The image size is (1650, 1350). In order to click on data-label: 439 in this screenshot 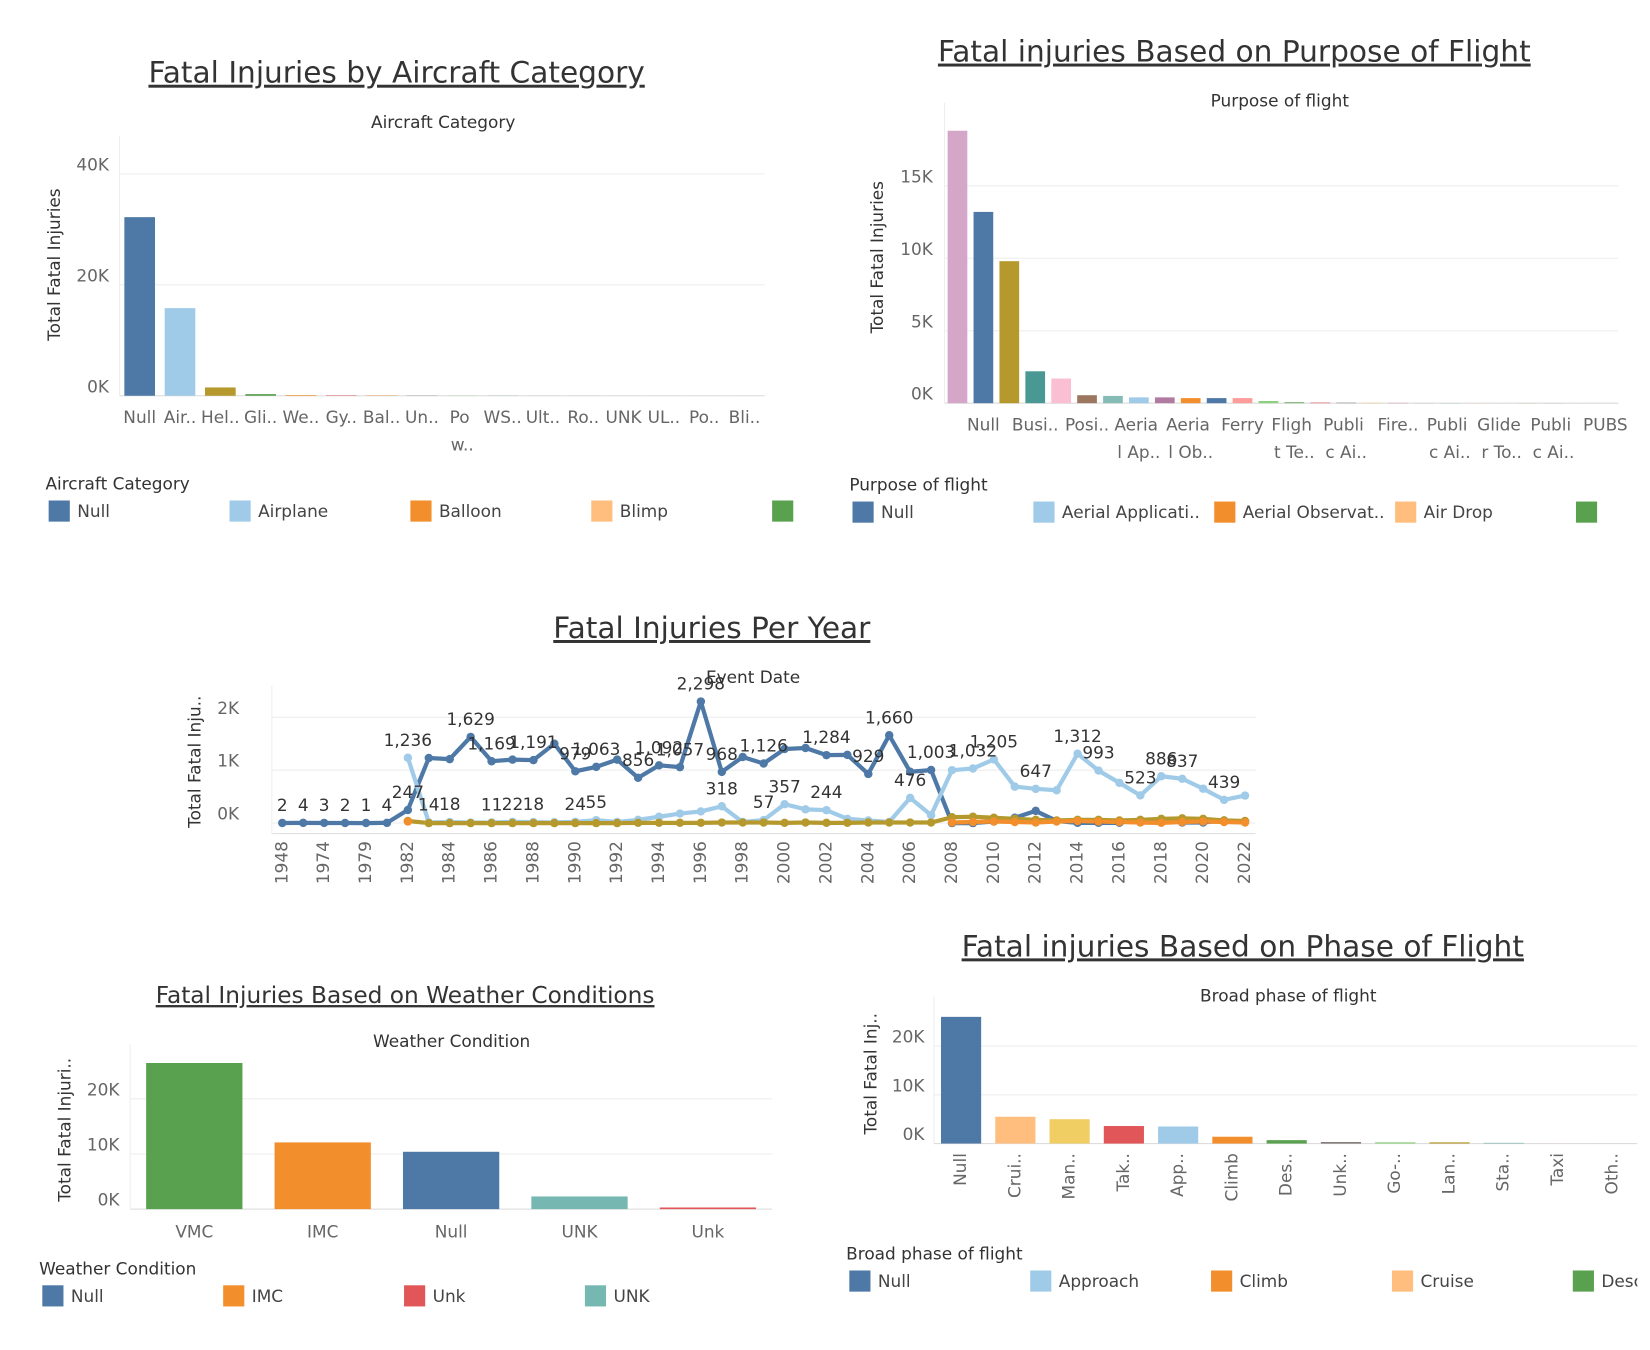, I will do `click(1224, 782)`.